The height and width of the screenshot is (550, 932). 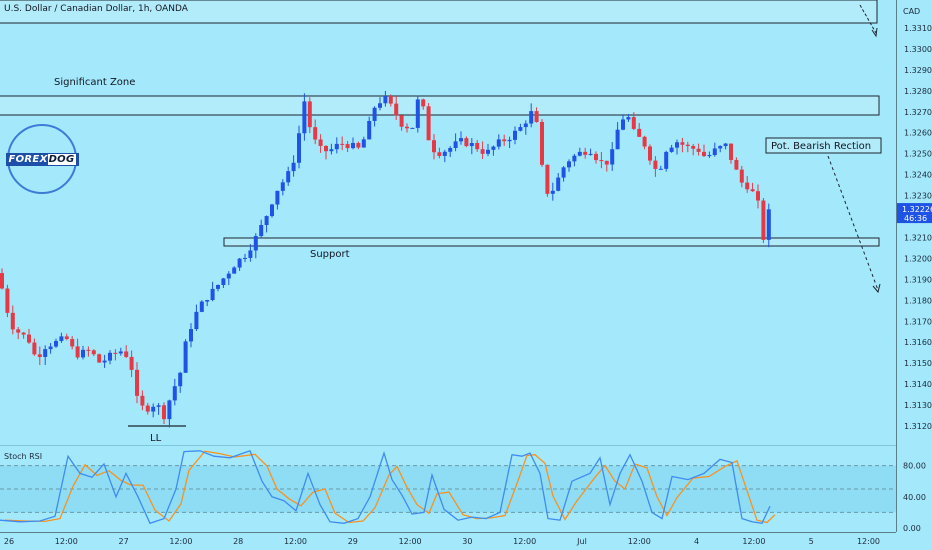 What do you see at coordinates (914, 466) in the screenshot?
I see `rsi-tick-label: 80.00` at bounding box center [914, 466].